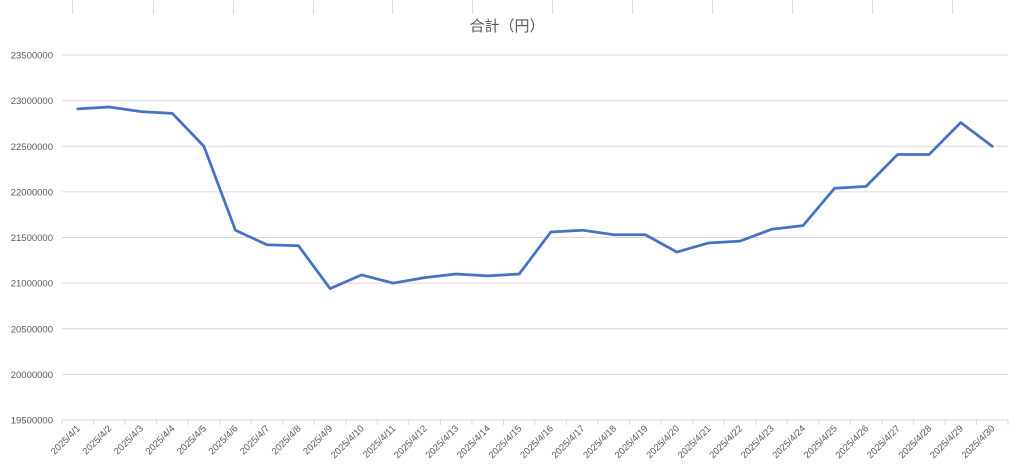 The height and width of the screenshot is (470, 1024). I want to click on x-tick-label: 2025/4/16, so click(537, 442).